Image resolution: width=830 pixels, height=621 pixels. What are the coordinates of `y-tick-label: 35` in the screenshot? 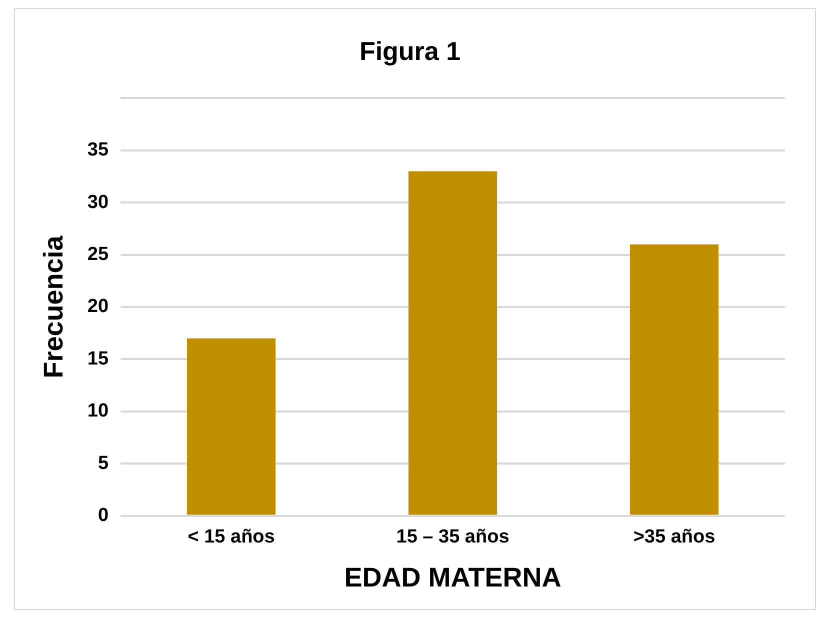 It's located at (98, 150).